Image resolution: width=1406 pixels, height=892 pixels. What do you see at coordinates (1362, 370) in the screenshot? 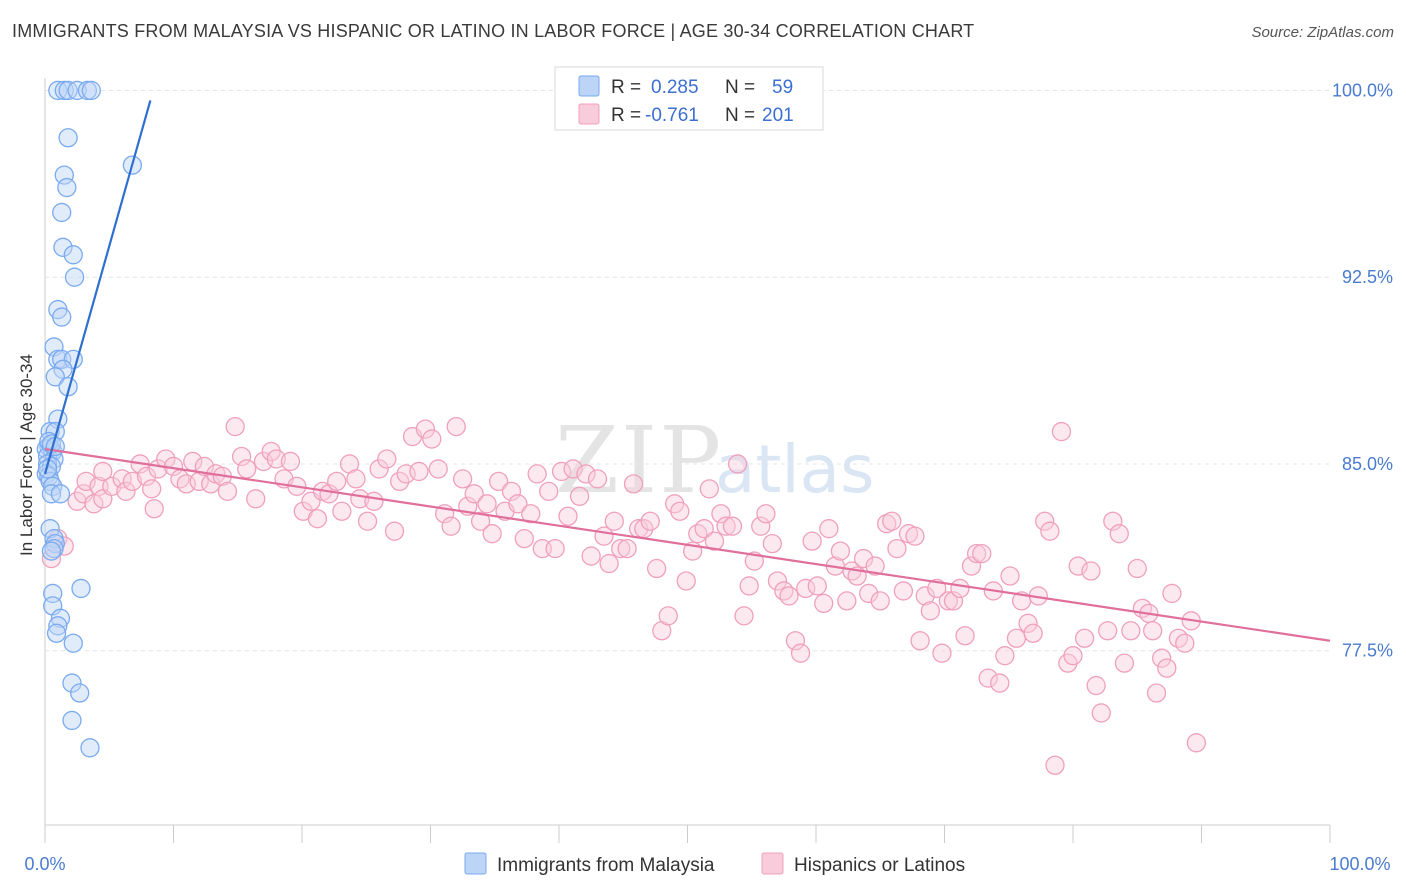
I see `y-tick-labels: 77.5% 85.0% 92.5% 100.0%` at bounding box center [1362, 370].